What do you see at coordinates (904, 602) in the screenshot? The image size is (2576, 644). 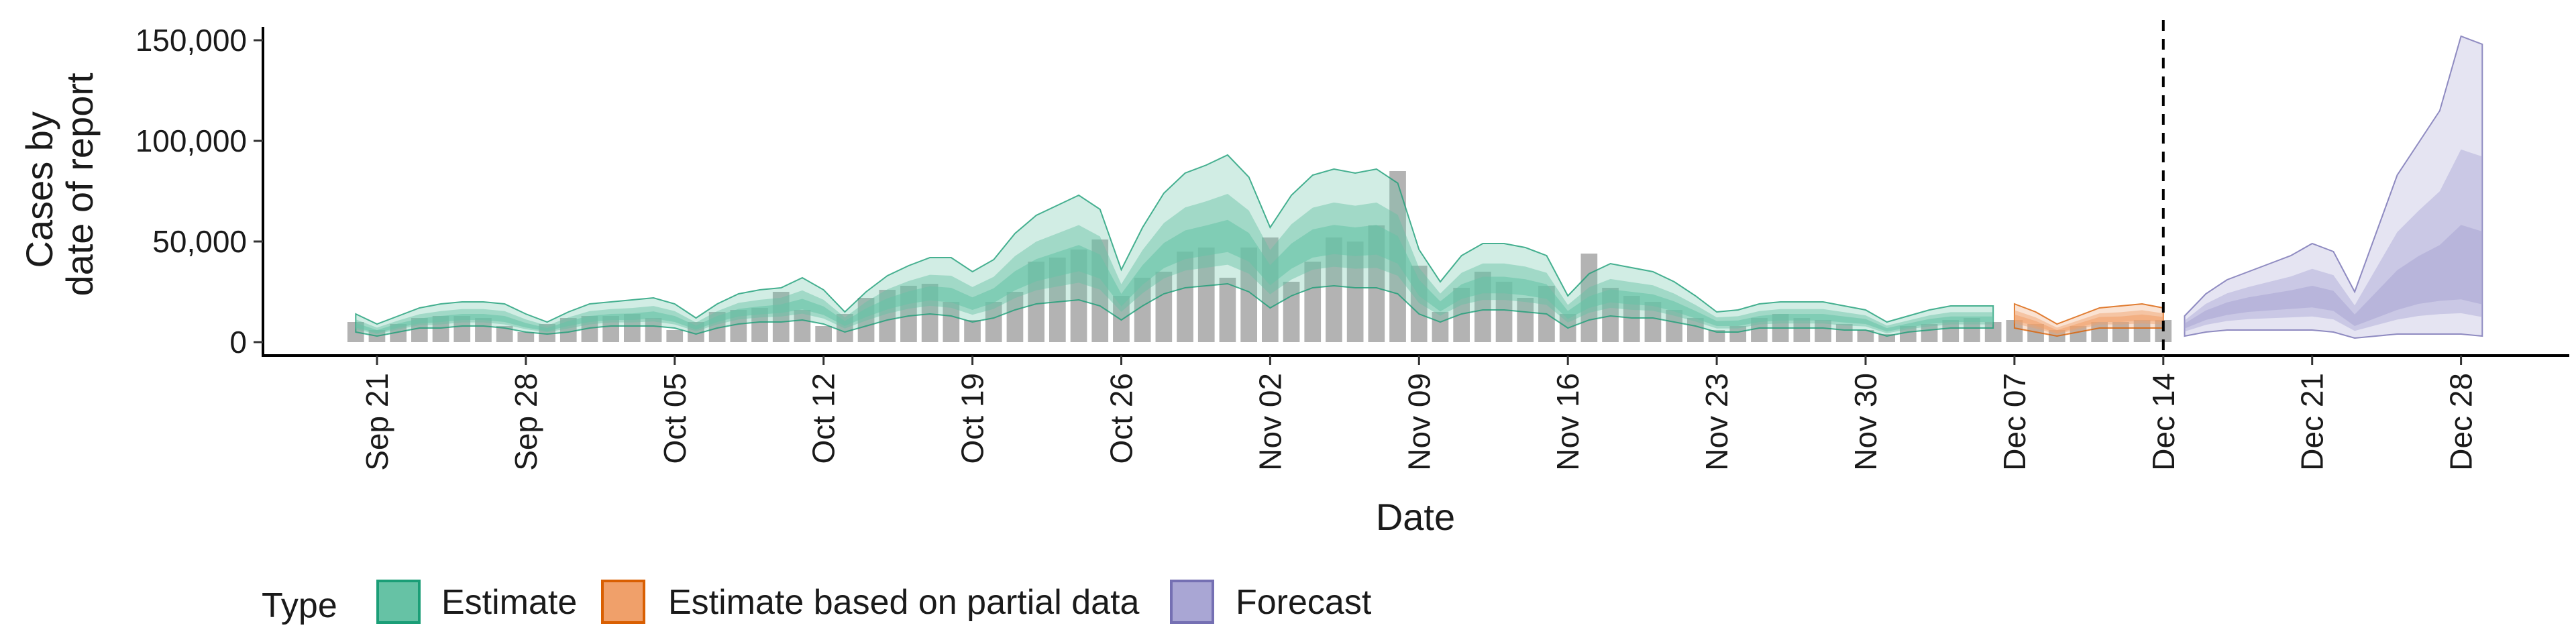 I see `legend-label-partial: Estimate based on partial data` at bounding box center [904, 602].